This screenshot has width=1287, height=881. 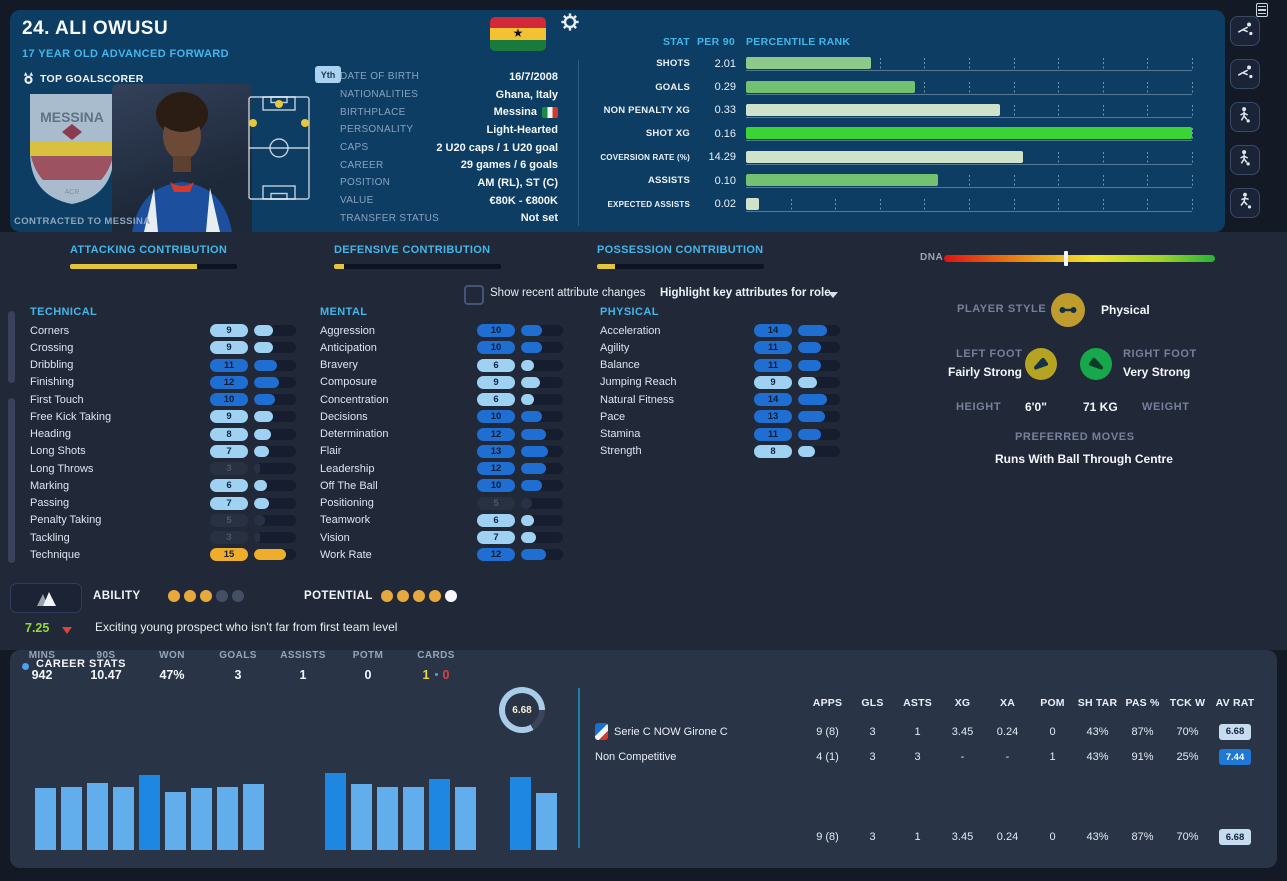 I want to click on left-foot-label: LEFT FOOT, so click(x=989, y=354).